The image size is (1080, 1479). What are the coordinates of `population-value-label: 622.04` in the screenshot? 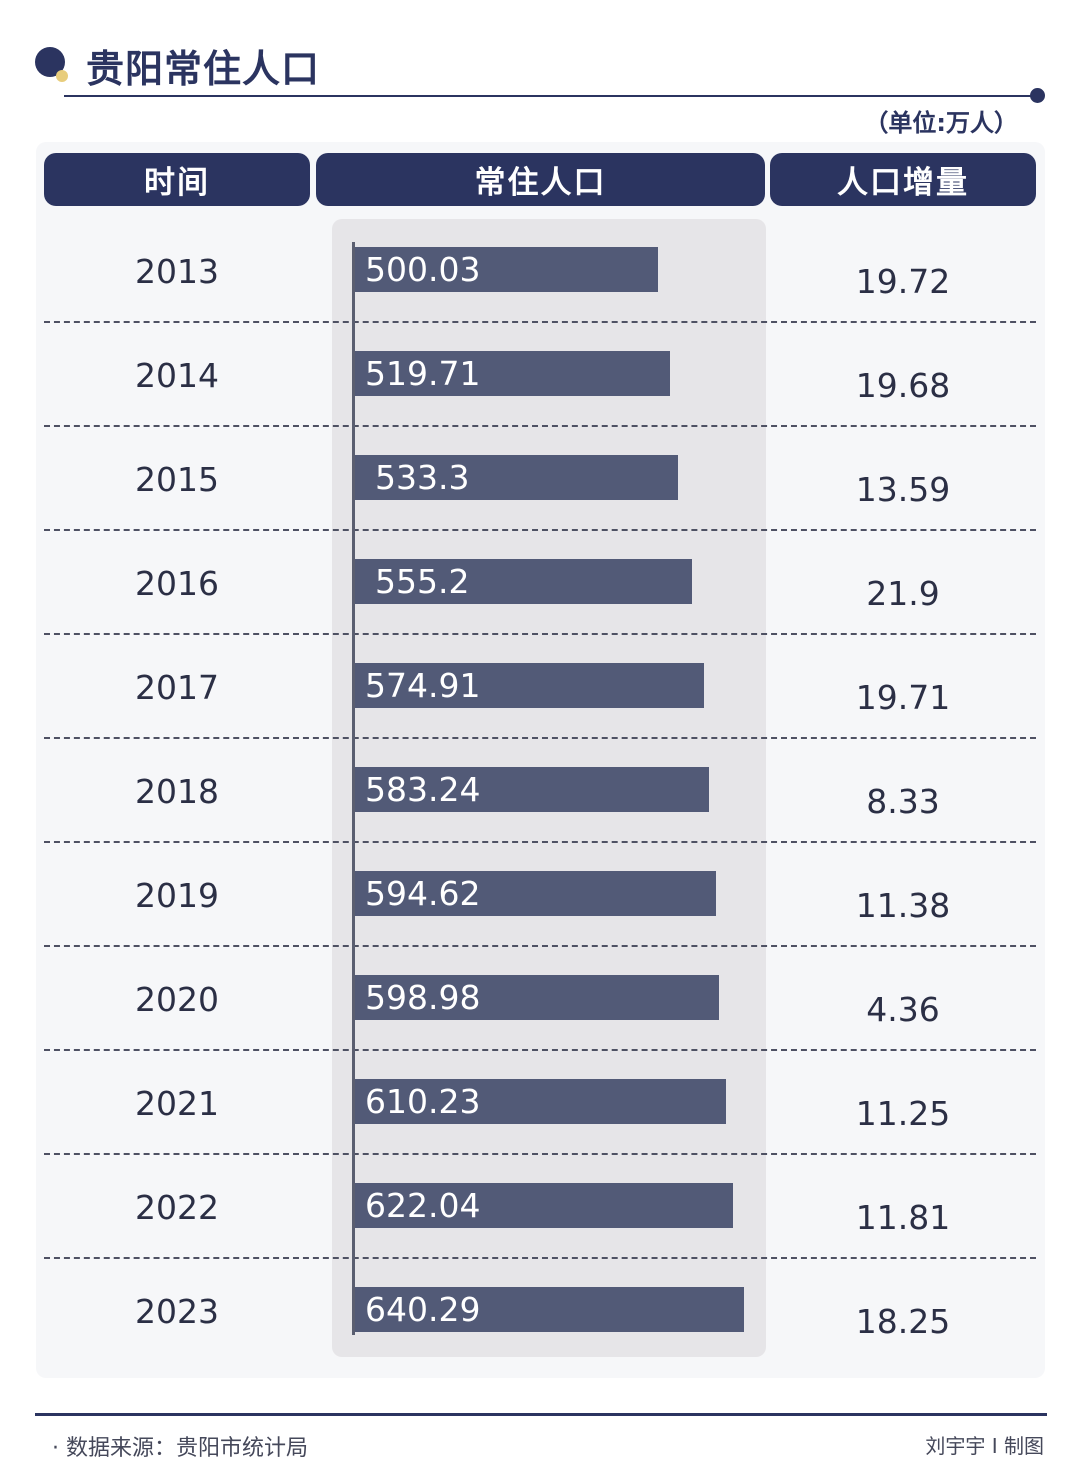 It's located at (423, 1205).